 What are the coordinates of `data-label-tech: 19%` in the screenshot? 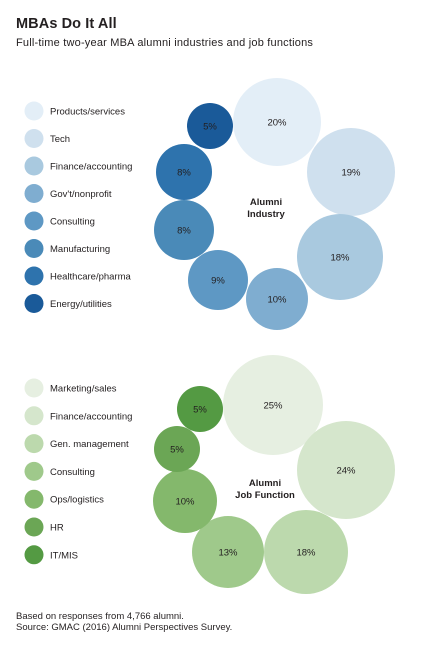 It's located at (351, 173).